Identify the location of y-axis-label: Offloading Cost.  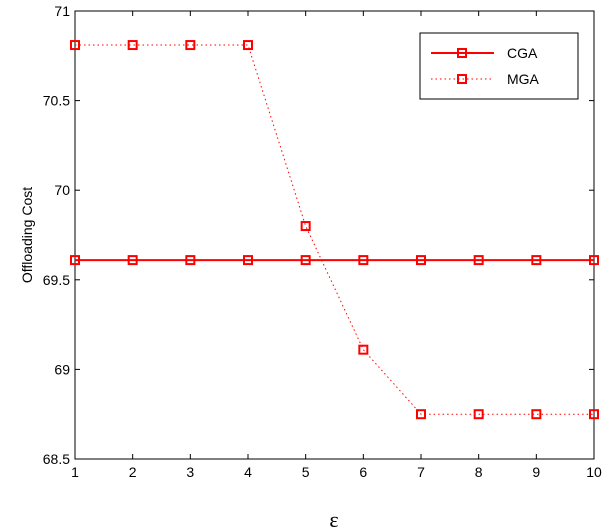
(27, 235).